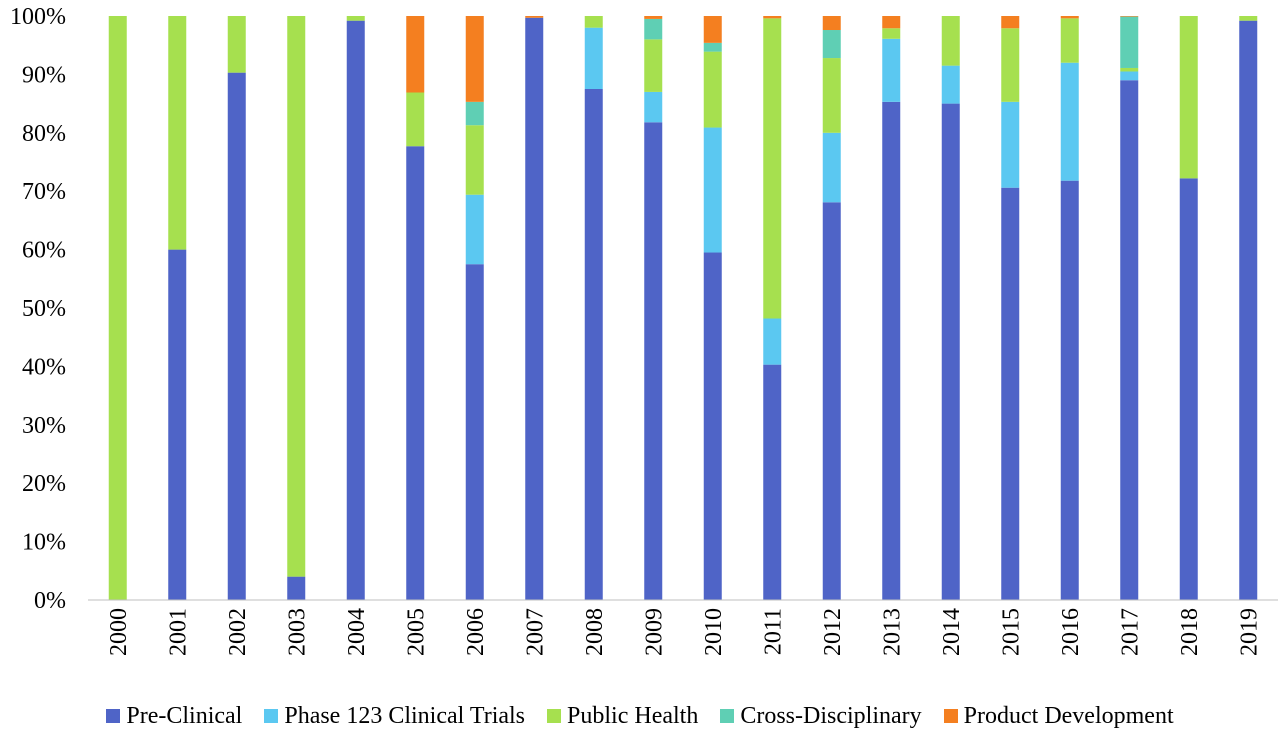  I want to click on legend-item: Pre-Clinical, so click(174, 716).